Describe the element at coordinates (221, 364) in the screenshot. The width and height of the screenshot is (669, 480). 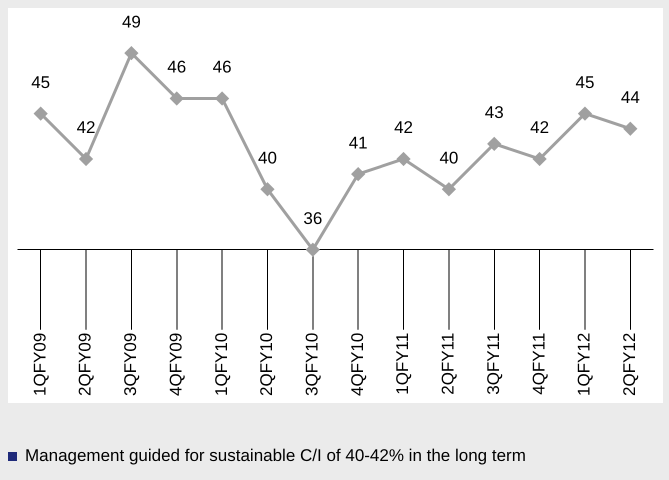
I see `x-tick-label: 1QFY10` at that location.